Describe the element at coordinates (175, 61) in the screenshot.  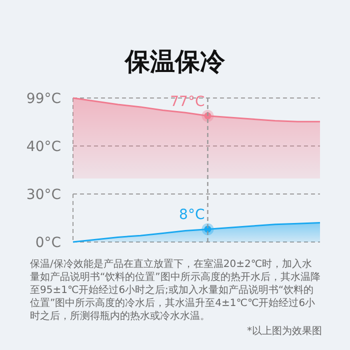
I see `chart-title: 保温保冷` at that location.